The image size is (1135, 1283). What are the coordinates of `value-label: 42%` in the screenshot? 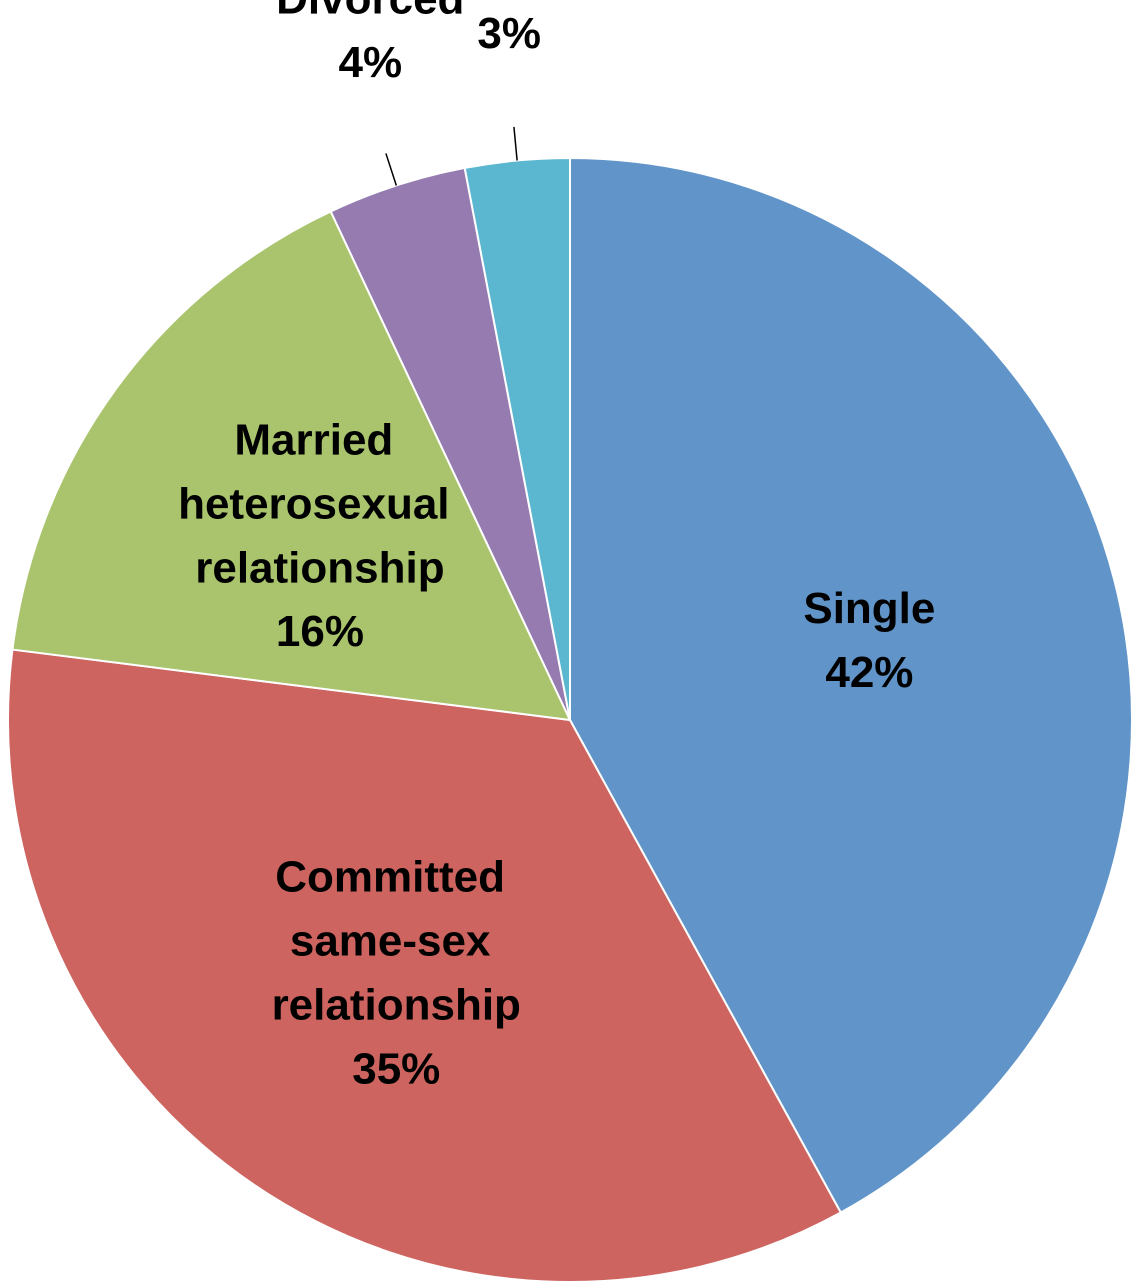 It's located at (869, 672).